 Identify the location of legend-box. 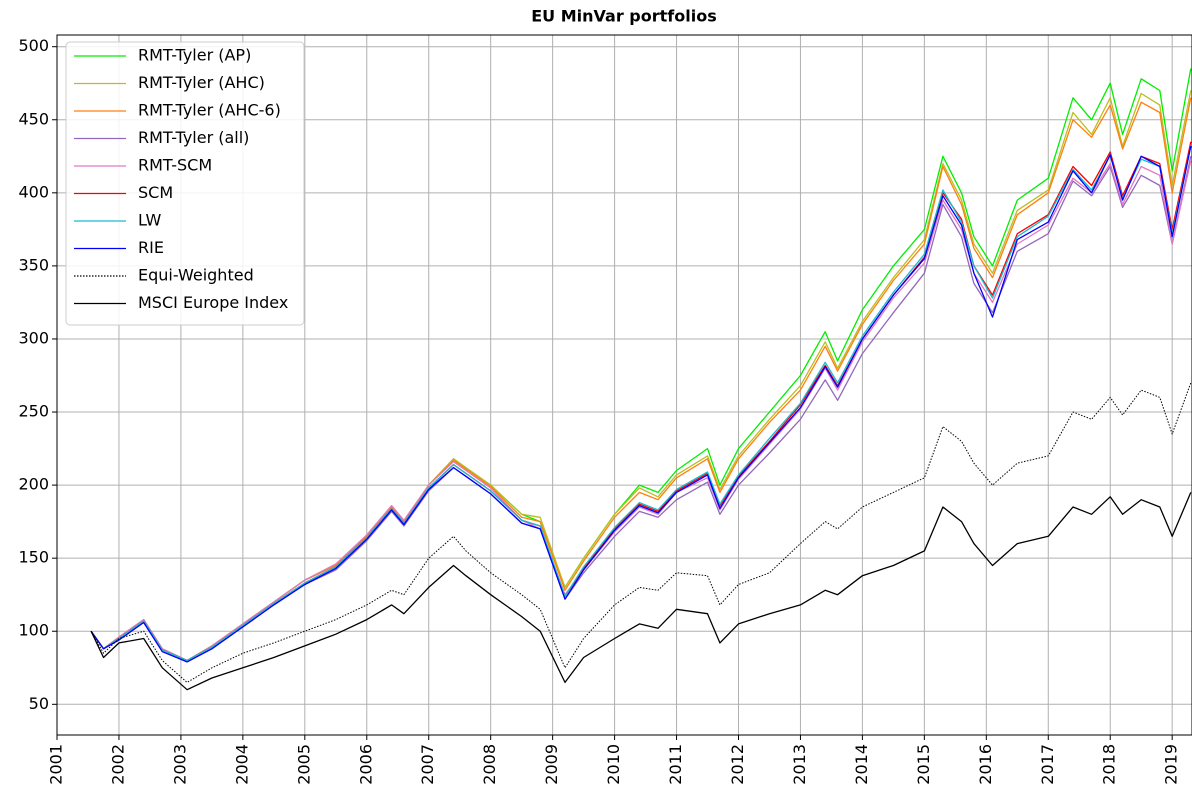
(185, 183).